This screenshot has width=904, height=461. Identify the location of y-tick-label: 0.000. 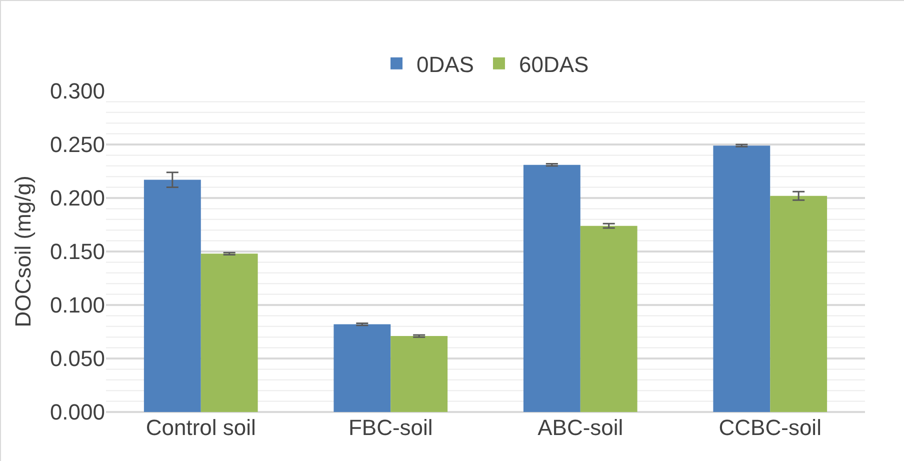
(77, 412).